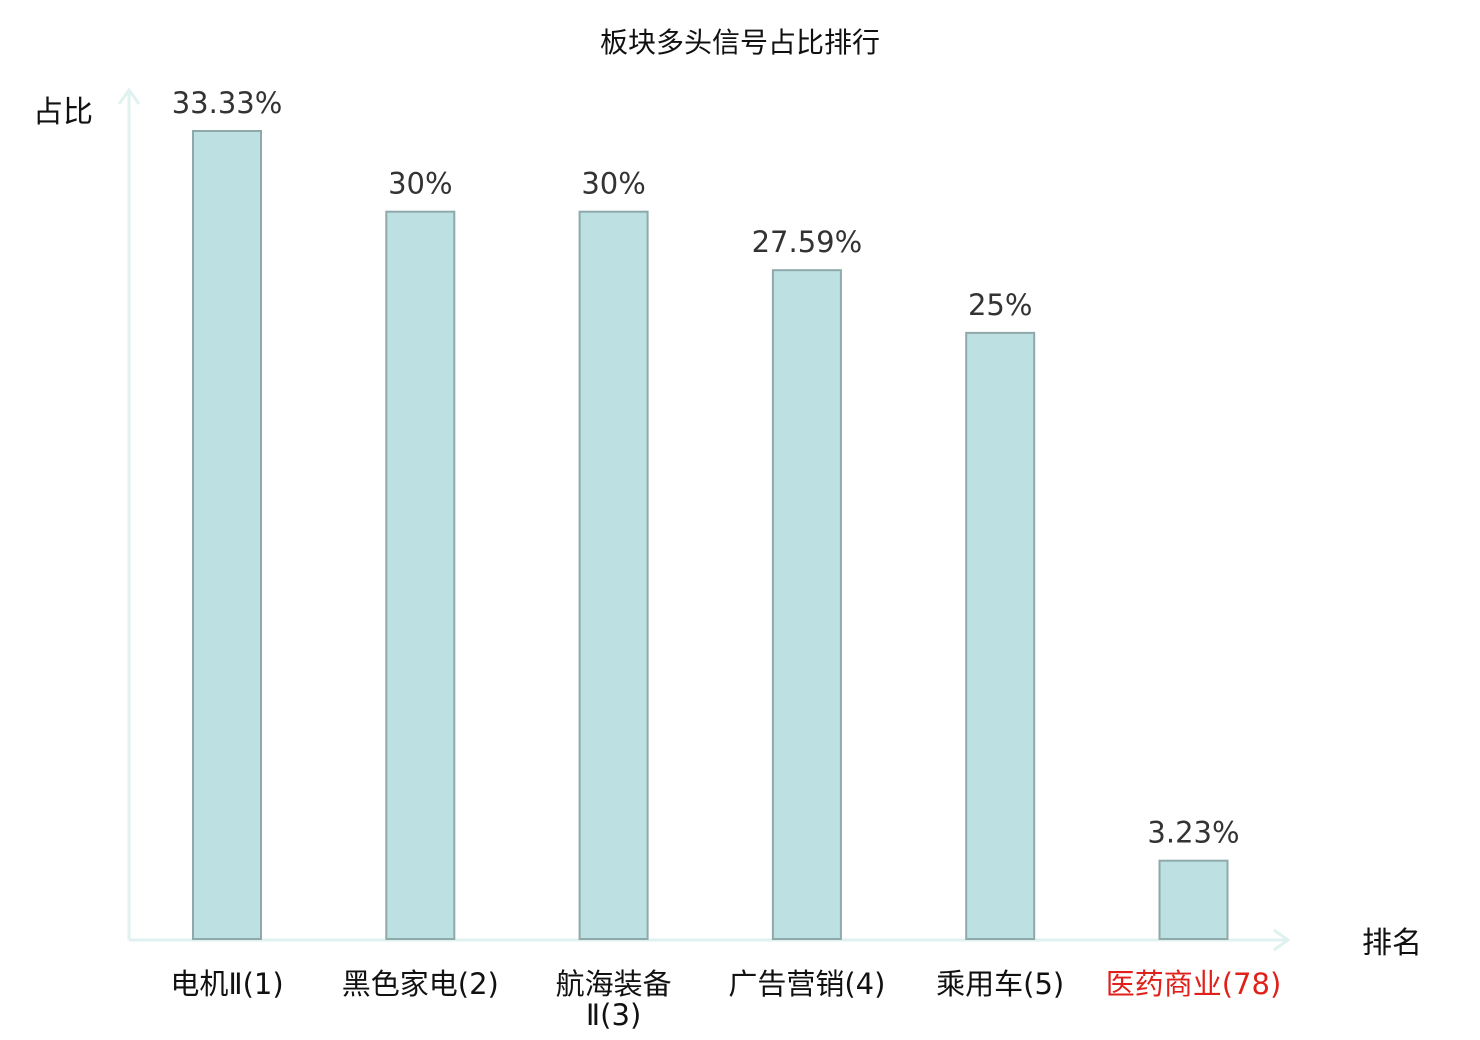 The height and width of the screenshot is (1040, 1480). What do you see at coordinates (806, 984) in the screenshot?
I see `x-tick-label: 广告营销(4)` at bounding box center [806, 984].